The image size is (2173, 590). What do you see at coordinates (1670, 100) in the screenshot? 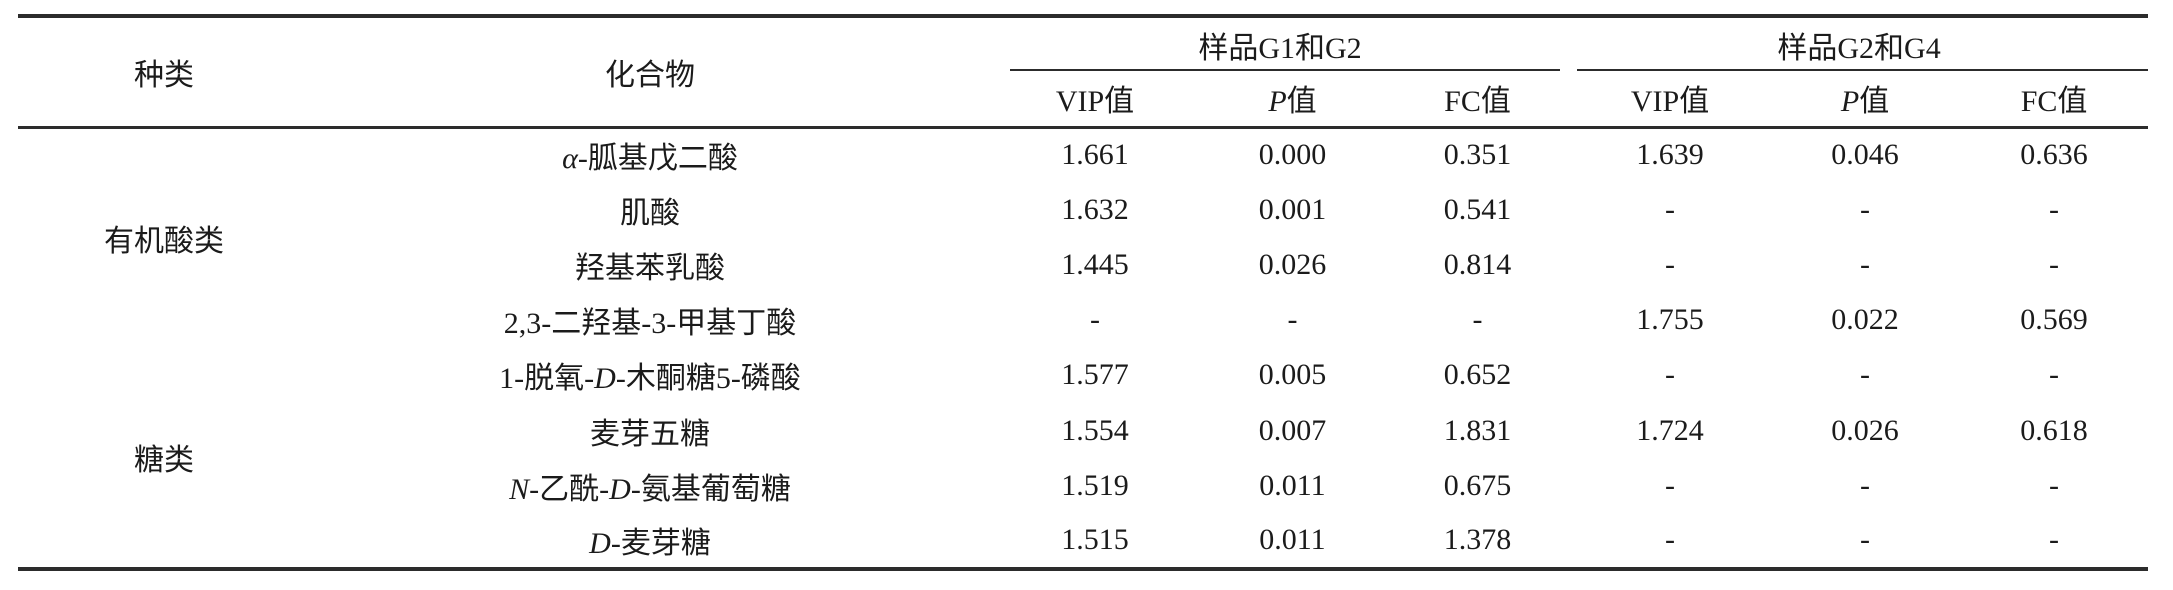
I see `header-vip-g2g4: VIP值` at bounding box center [1670, 100].